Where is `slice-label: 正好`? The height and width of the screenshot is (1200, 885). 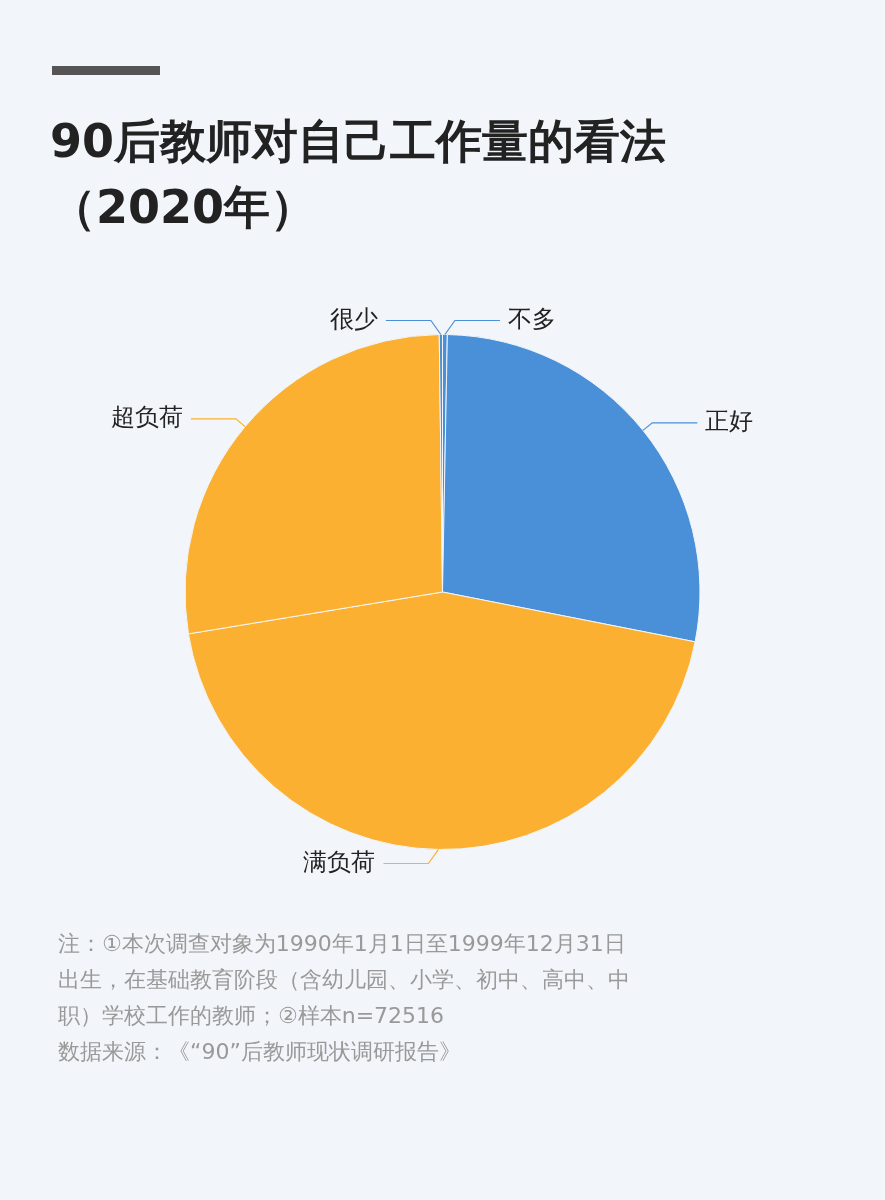
slice-label: 正好 is located at coordinates (729, 421).